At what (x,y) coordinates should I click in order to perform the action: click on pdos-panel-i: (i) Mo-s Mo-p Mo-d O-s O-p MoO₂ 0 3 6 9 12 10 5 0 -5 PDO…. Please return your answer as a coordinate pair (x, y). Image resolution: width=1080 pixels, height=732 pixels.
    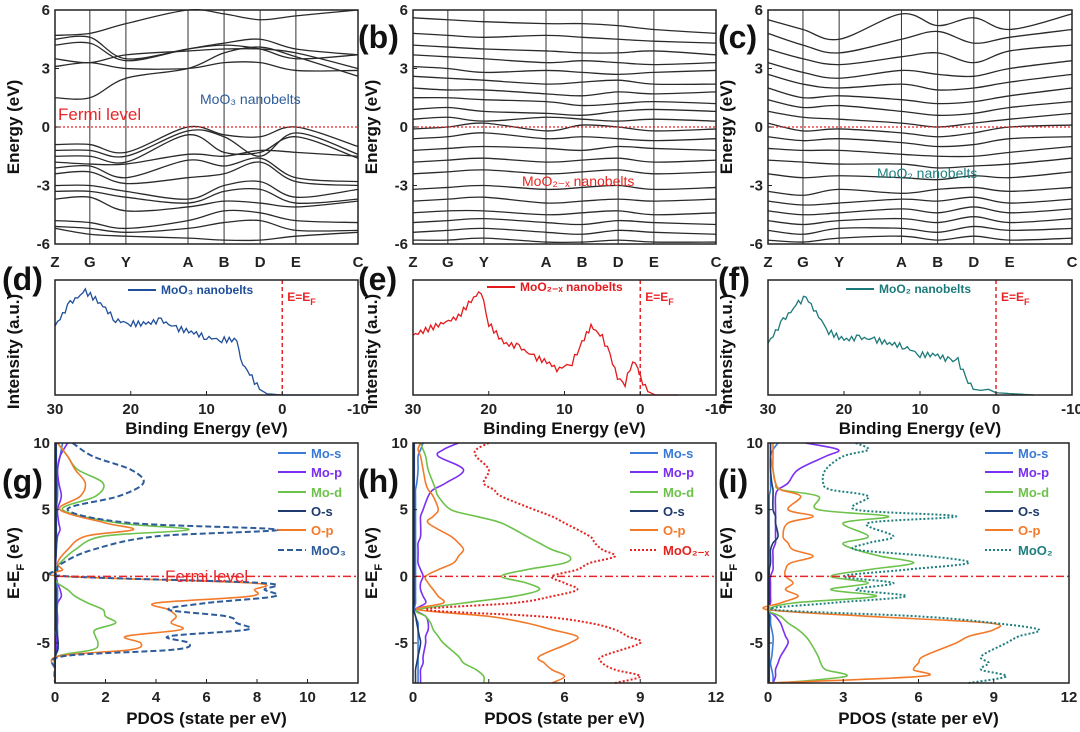
    Looking at the image, I should click on (897, 581).